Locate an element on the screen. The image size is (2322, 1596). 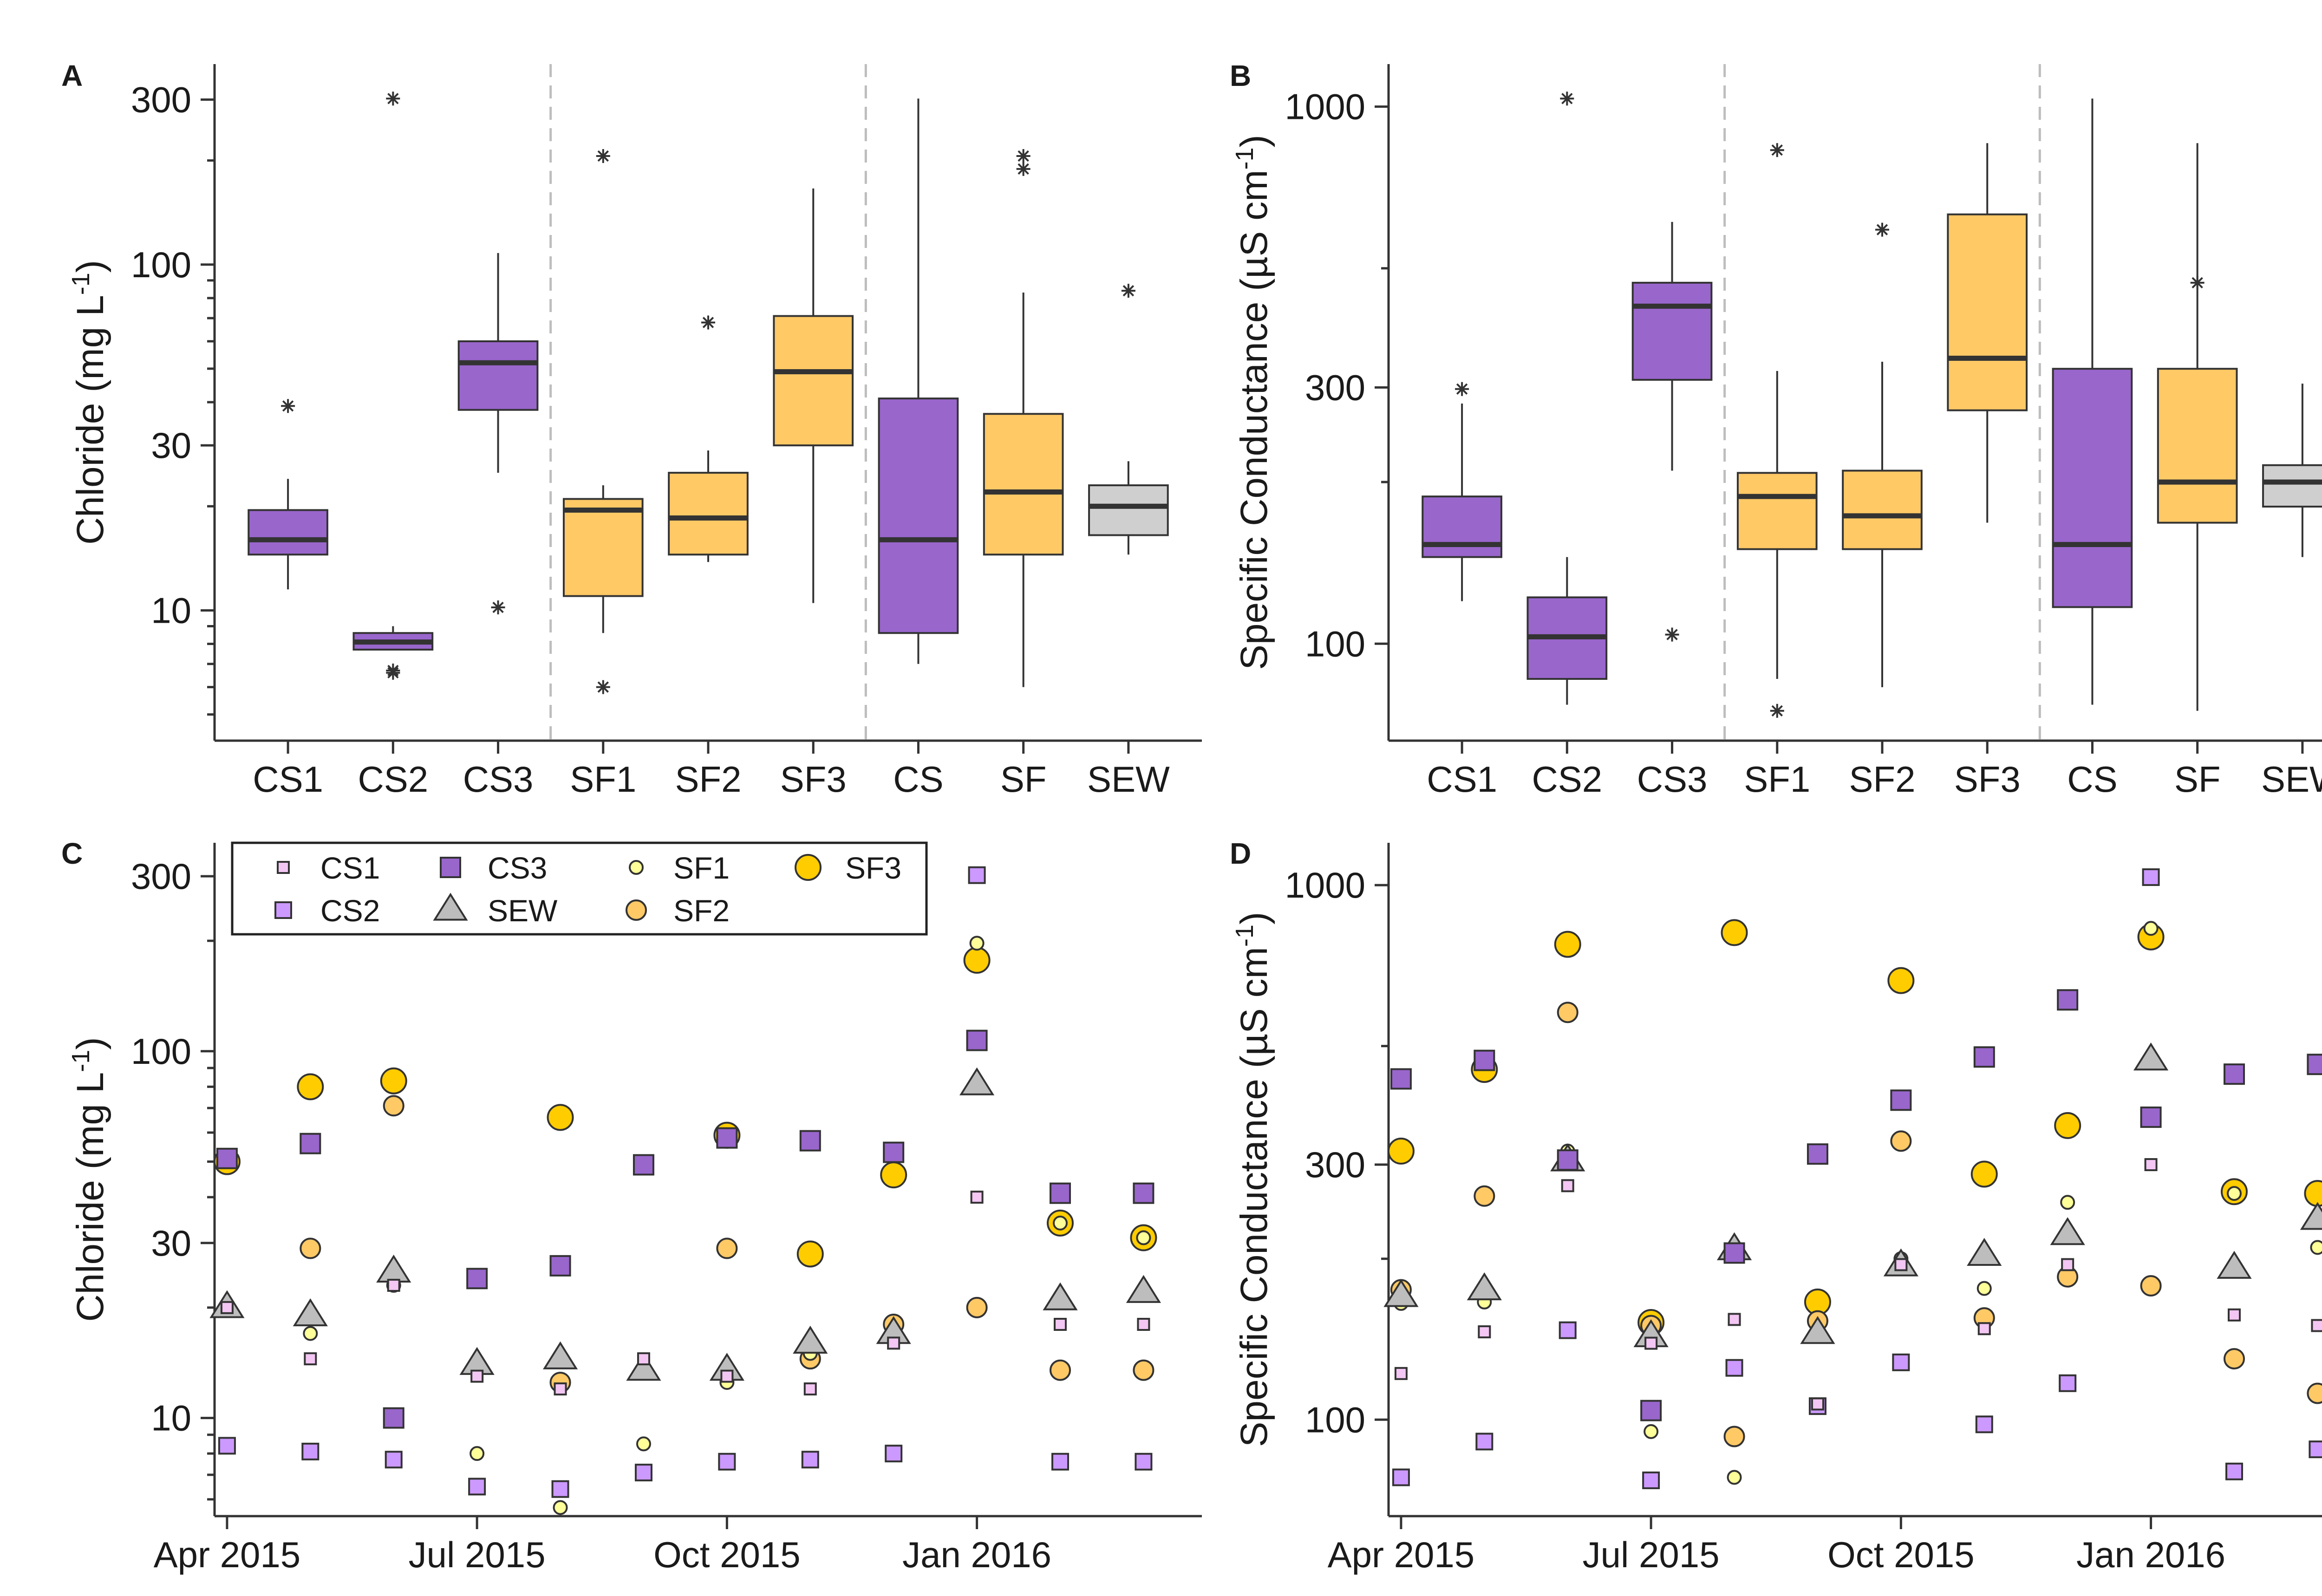
legend-label-SEW: SEW is located at coordinates (523, 910).